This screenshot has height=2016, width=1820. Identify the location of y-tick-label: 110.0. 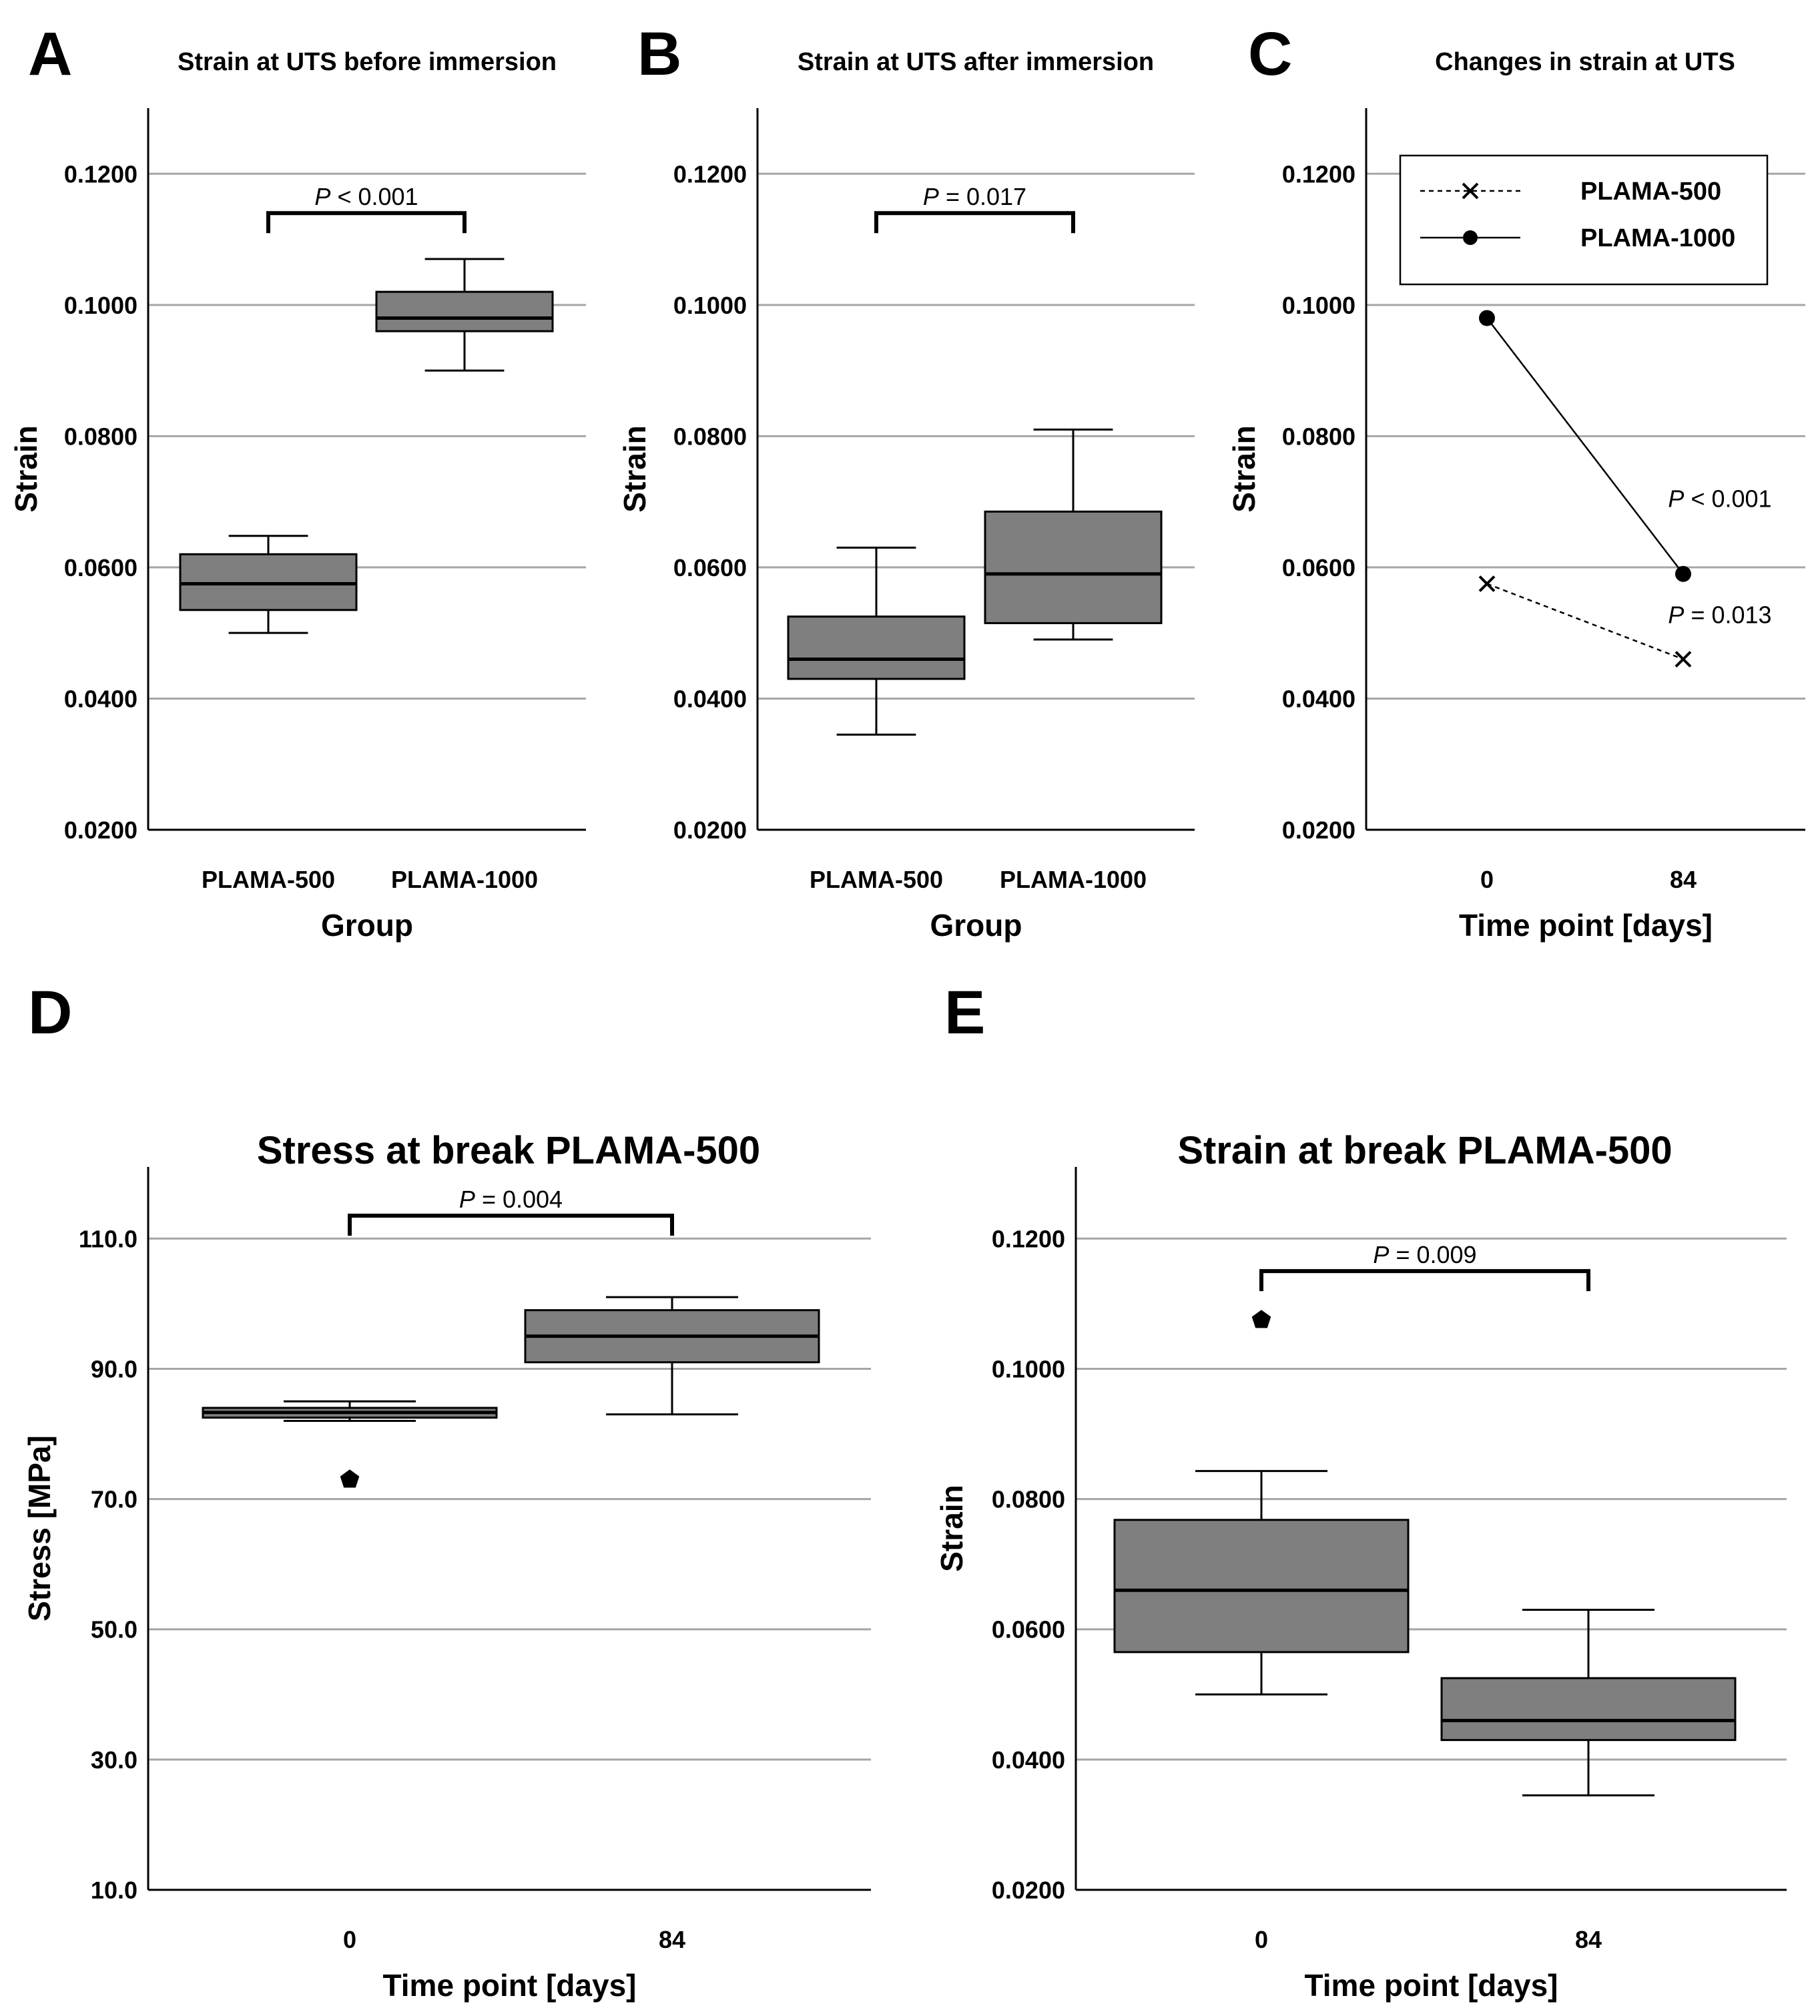
(108, 1238).